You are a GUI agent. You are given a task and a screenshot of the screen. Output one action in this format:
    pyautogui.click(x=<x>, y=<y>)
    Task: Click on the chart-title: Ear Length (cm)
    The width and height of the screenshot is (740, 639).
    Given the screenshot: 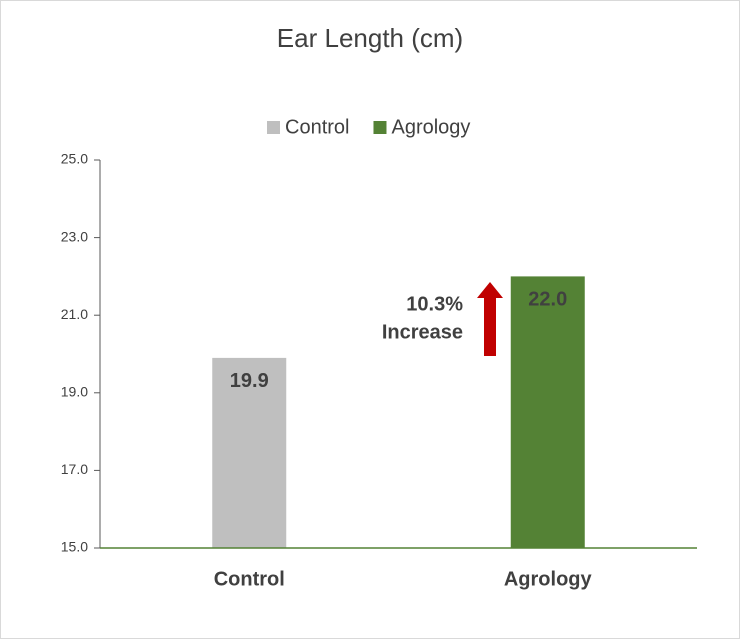 What is the action you would take?
    pyautogui.click(x=370, y=38)
    